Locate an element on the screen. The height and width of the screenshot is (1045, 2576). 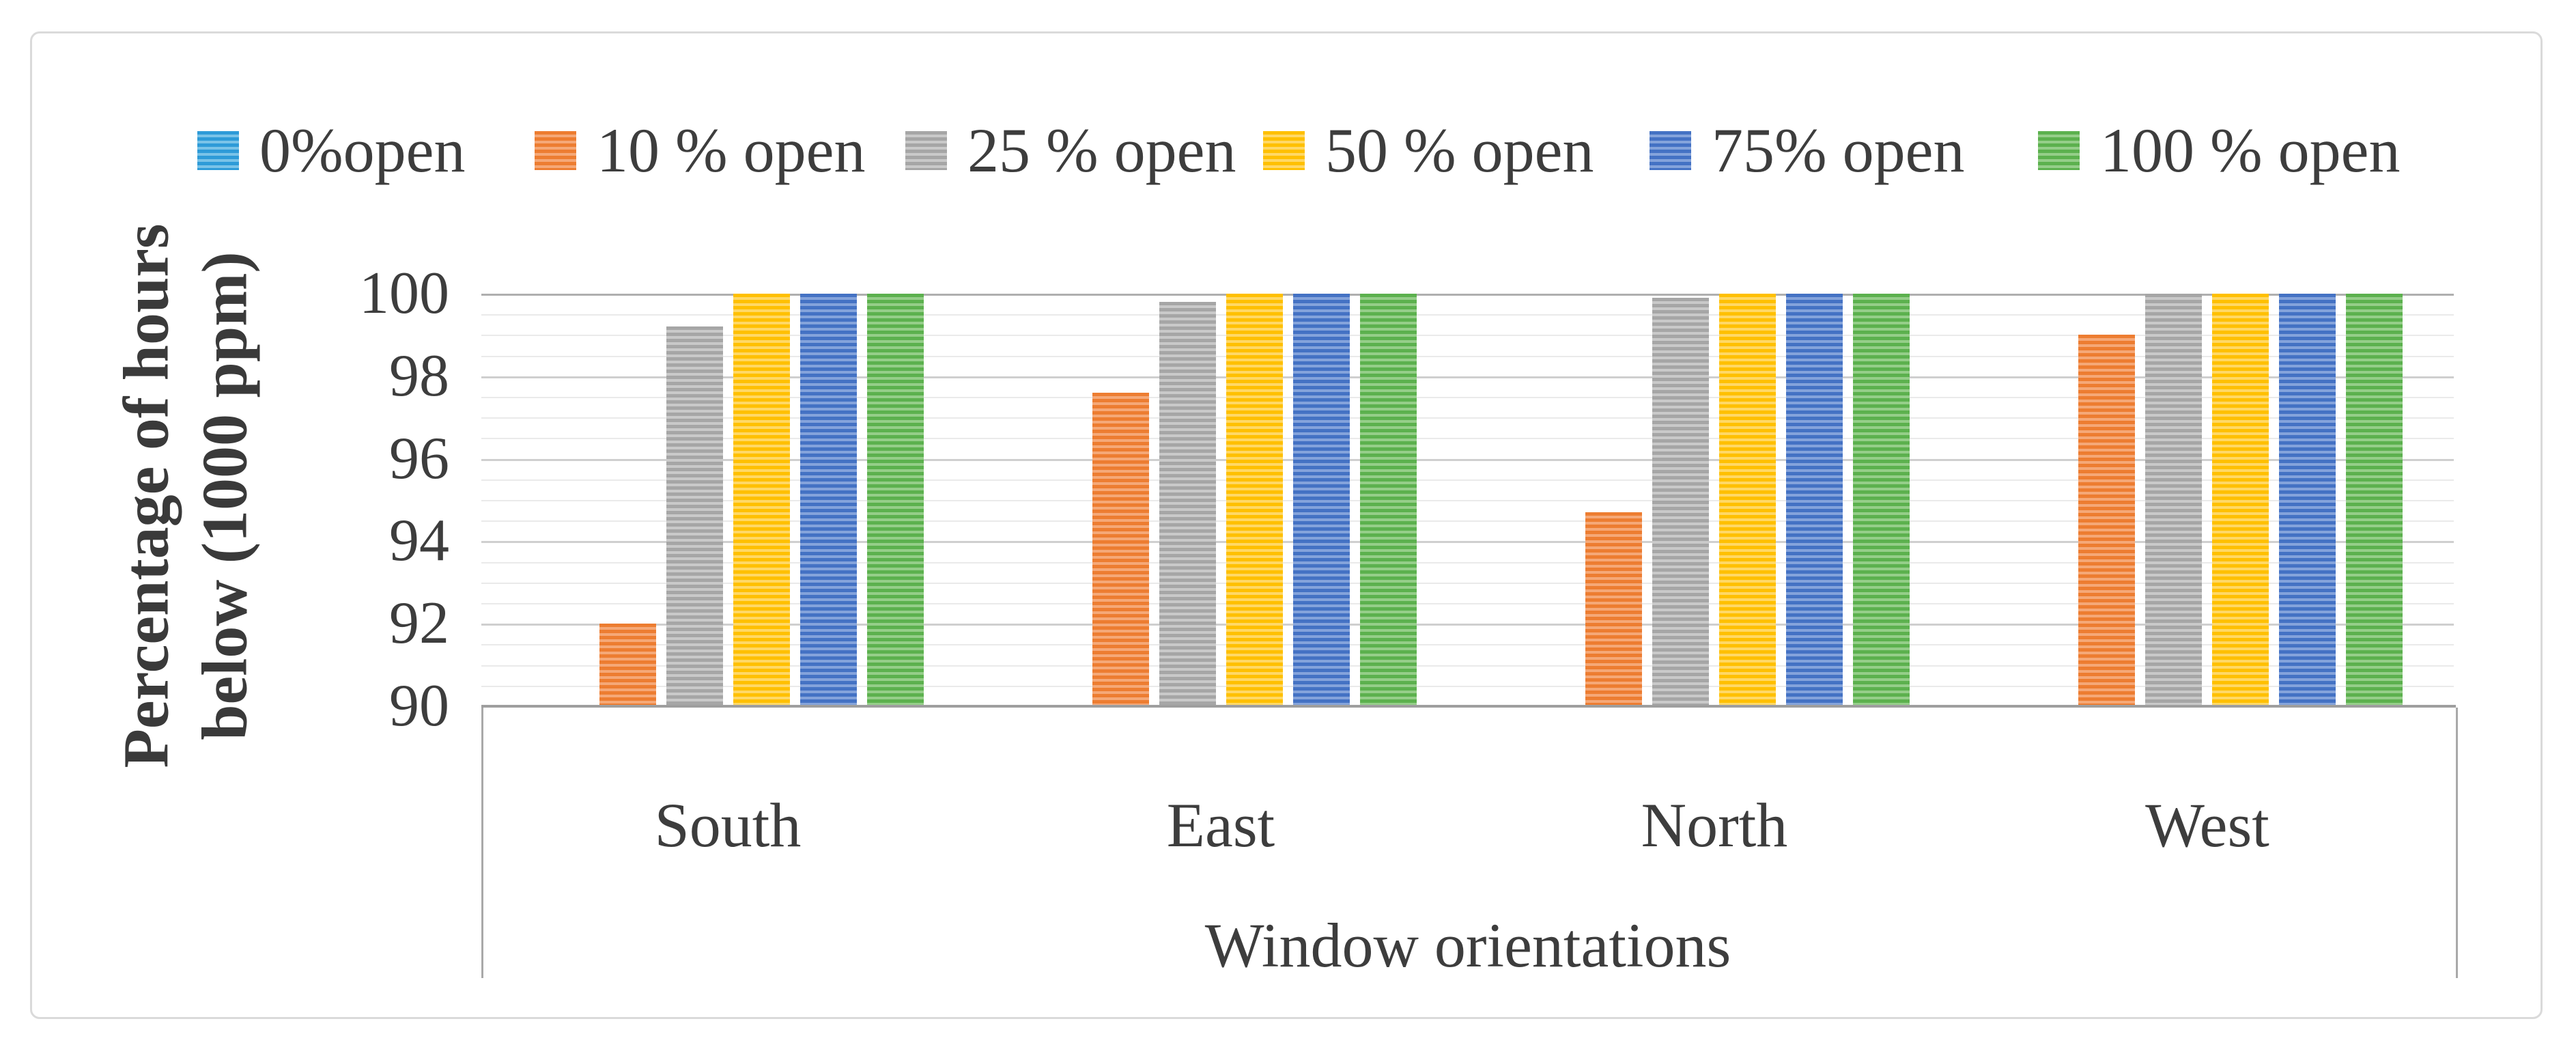
bar-25open-east is located at coordinates (1187, 504).